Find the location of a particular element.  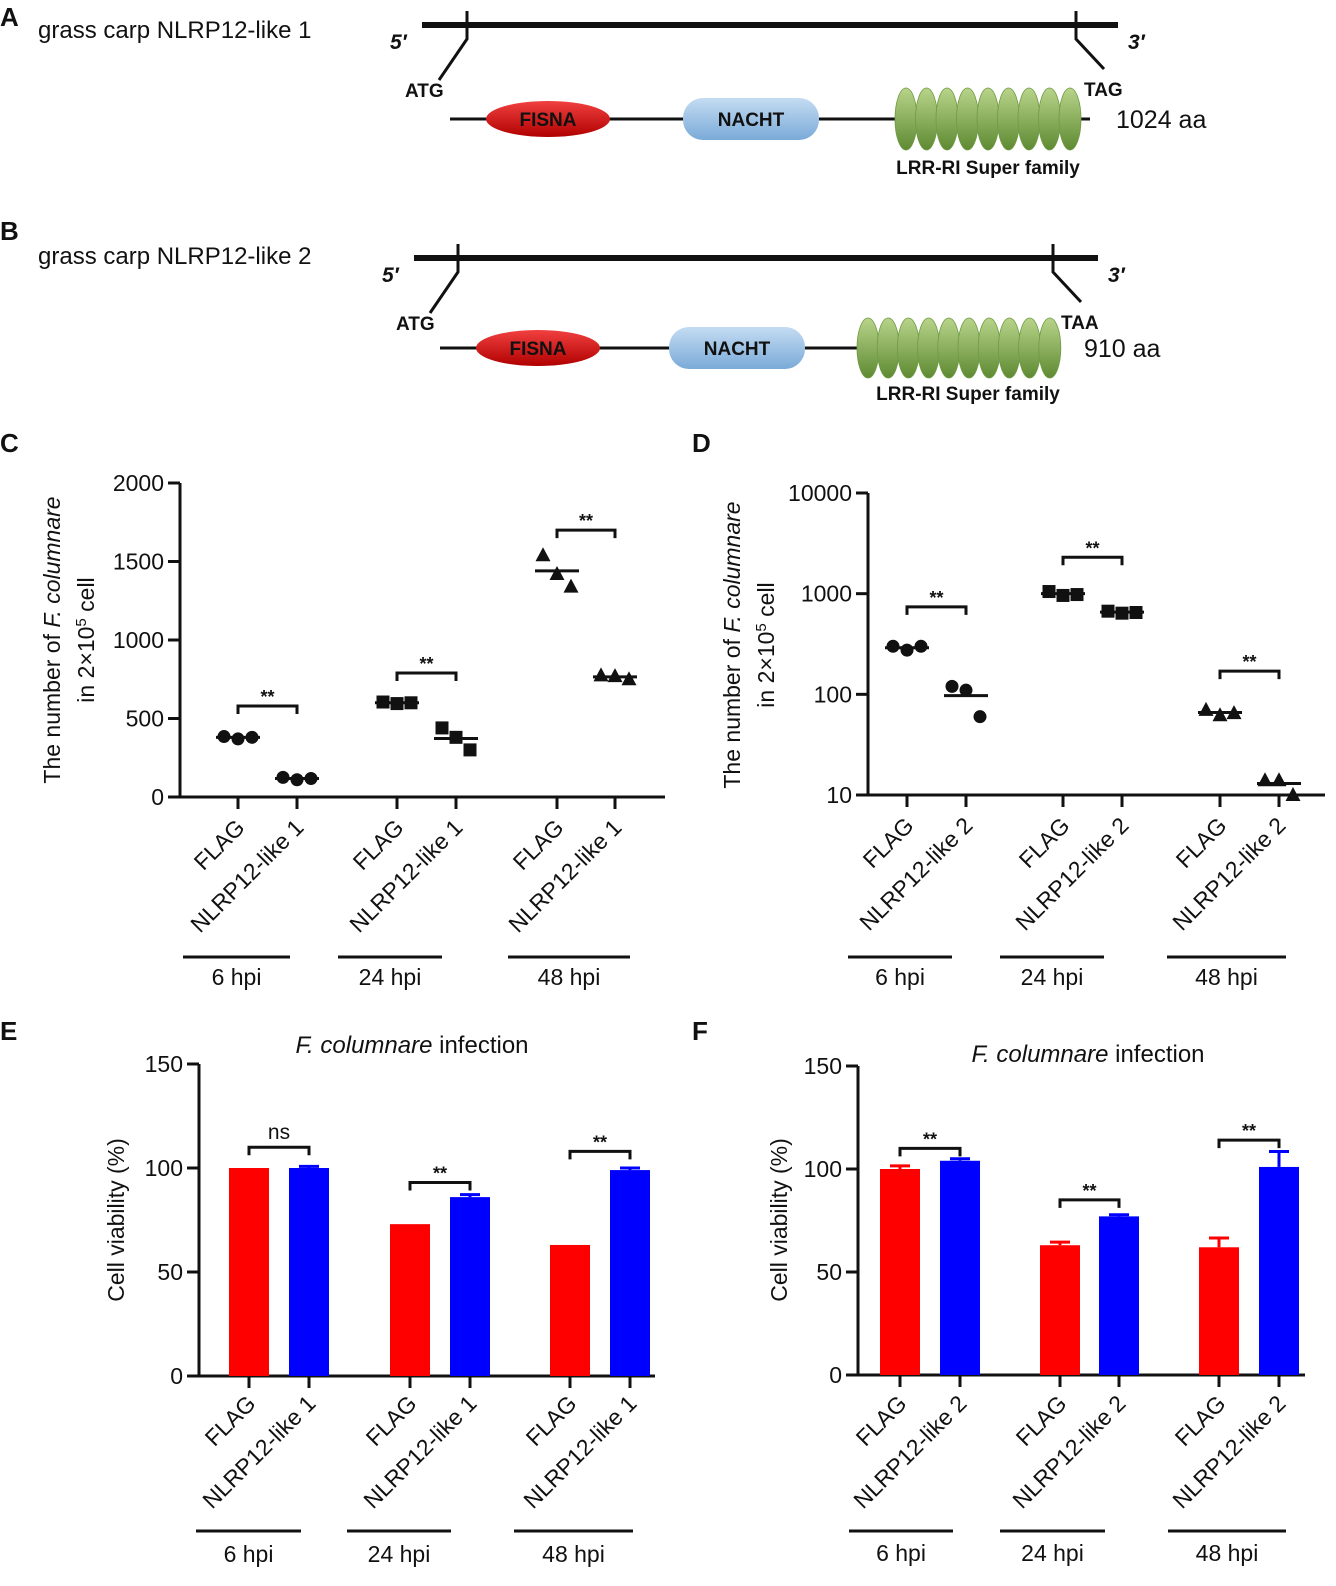

stop-codon-label: TAG is located at coordinates (1103, 90).